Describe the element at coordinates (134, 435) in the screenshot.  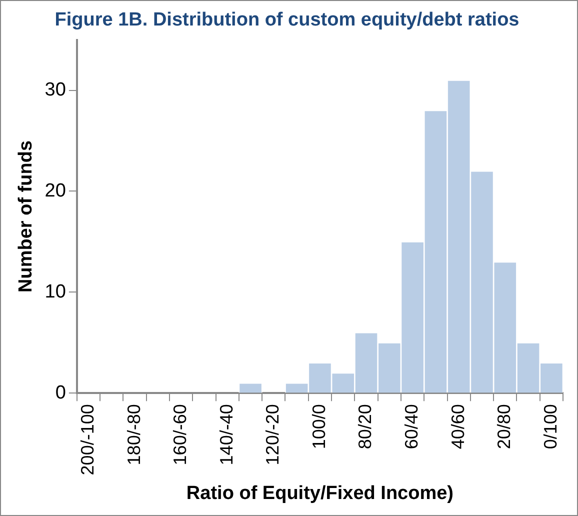
I see `x-tick-label: 180/-80` at that location.